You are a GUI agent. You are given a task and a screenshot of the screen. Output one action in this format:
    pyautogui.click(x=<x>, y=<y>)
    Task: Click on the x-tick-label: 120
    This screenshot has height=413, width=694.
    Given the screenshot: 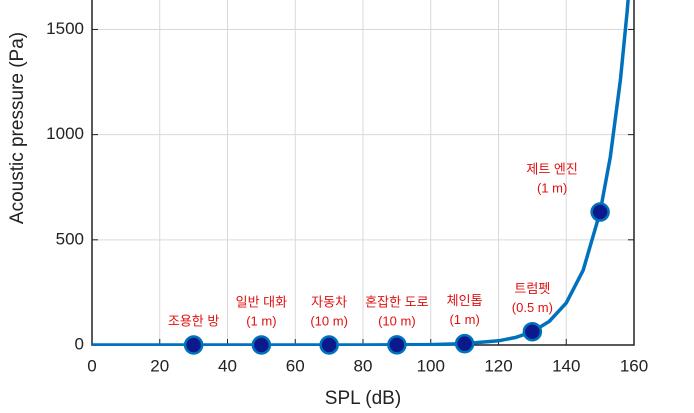 What is the action you would take?
    pyautogui.click(x=498, y=365)
    